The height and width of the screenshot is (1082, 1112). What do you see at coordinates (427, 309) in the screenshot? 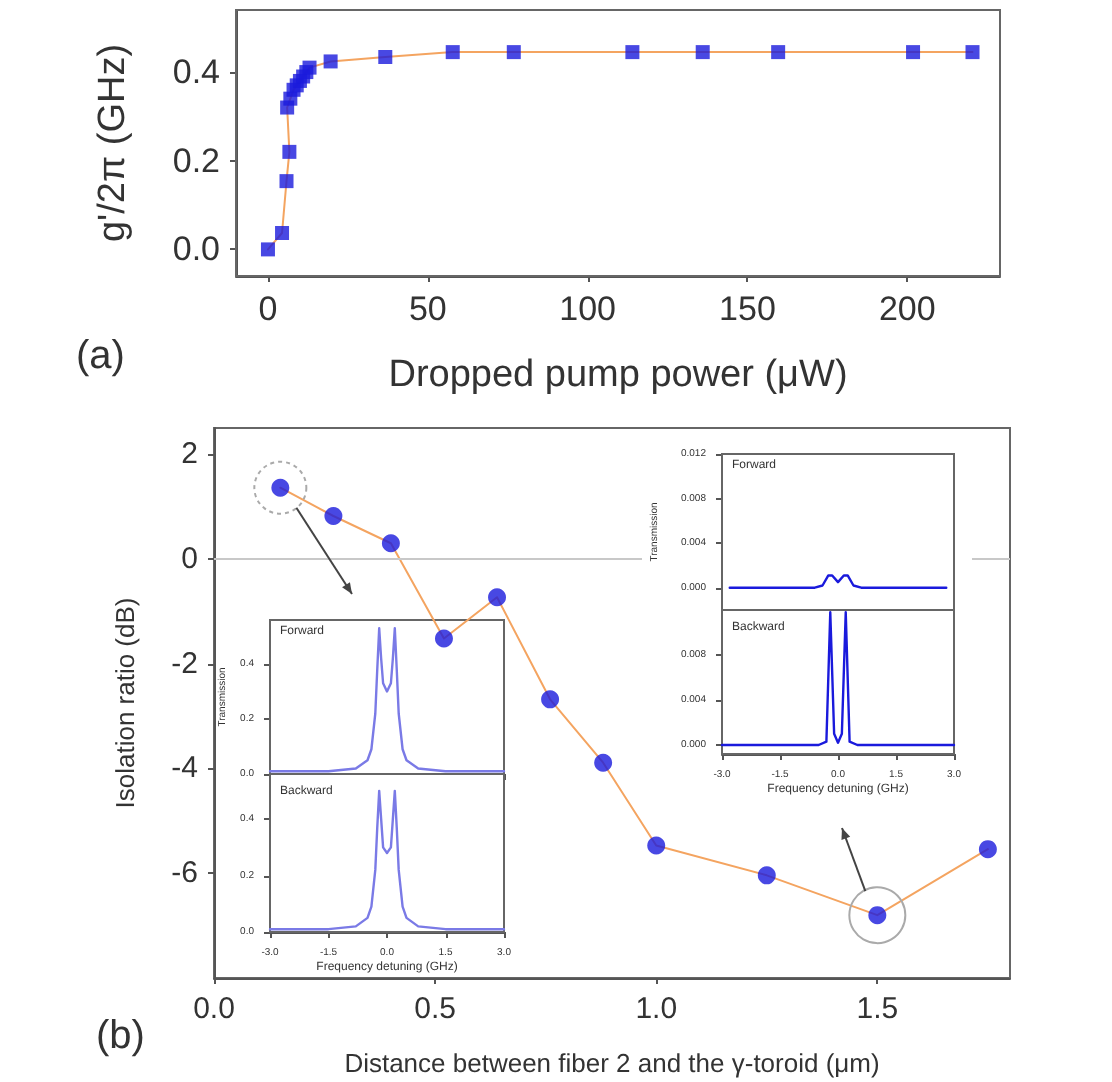
I see `x-tick-label: 50` at bounding box center [427, 309].